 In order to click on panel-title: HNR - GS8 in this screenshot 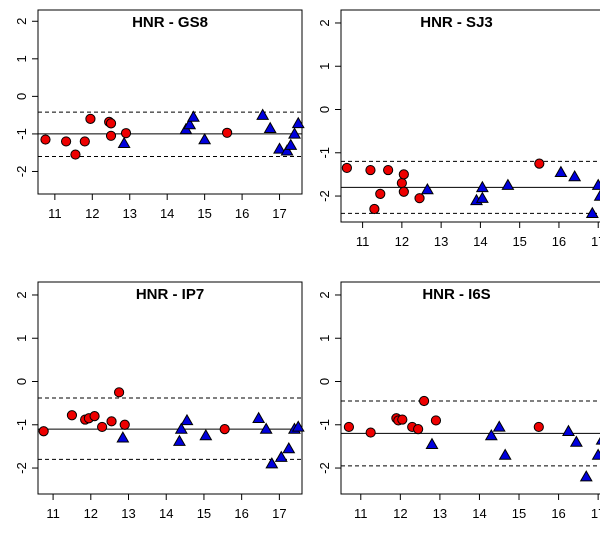, I will do `click(170, 22)`.